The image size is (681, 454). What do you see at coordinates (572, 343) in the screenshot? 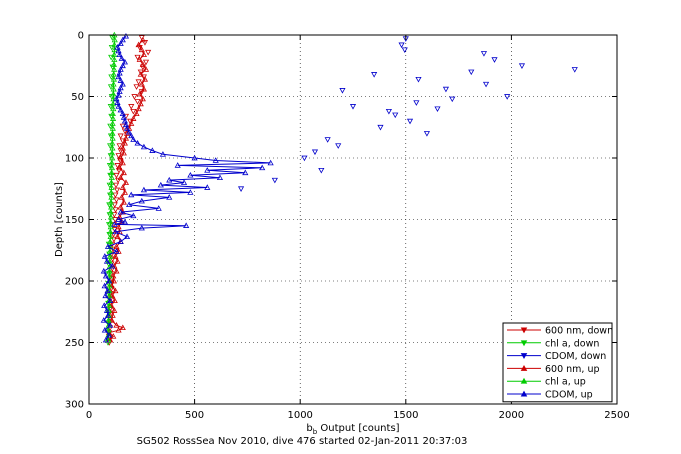
I see `legend-label: chl a, down` at bounding box center [572, 343].